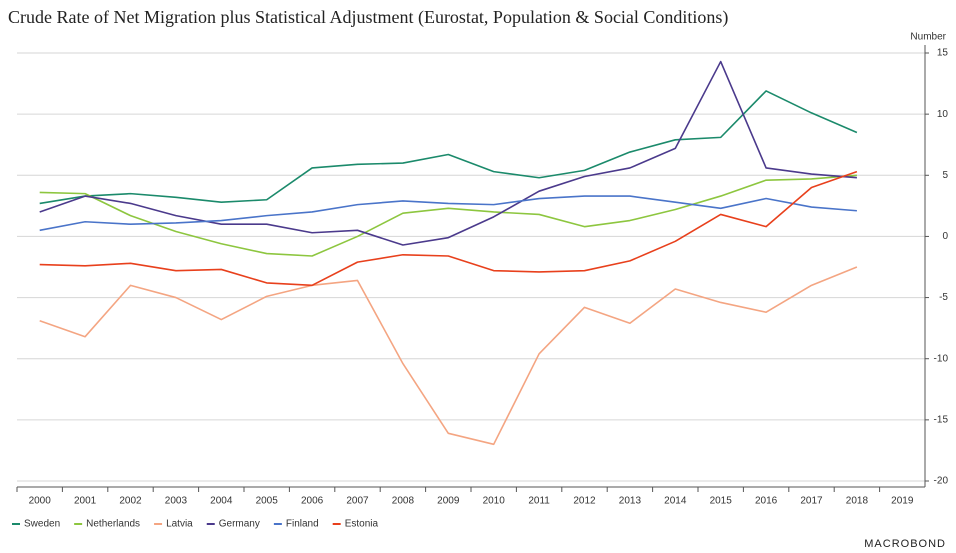 Image resolution: width=956 pixels, height=553 pixels. I want to click on x-tick-label: 2013, so click(630, 501).